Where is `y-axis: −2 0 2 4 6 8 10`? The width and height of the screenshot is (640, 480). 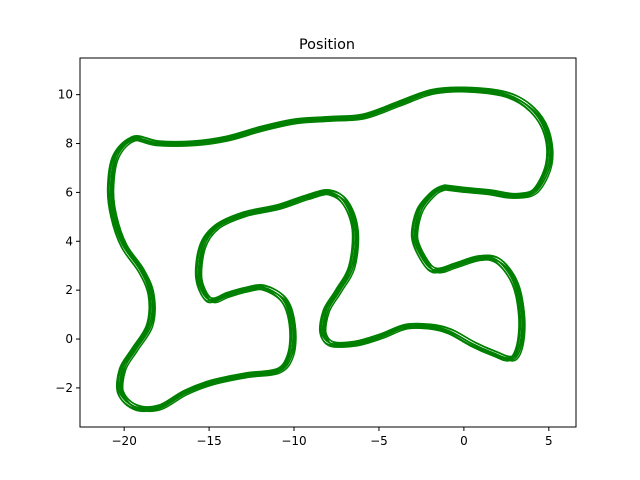
y-axis: −2 0 2 4 6 8 10 is located at coordinates (67, 241).